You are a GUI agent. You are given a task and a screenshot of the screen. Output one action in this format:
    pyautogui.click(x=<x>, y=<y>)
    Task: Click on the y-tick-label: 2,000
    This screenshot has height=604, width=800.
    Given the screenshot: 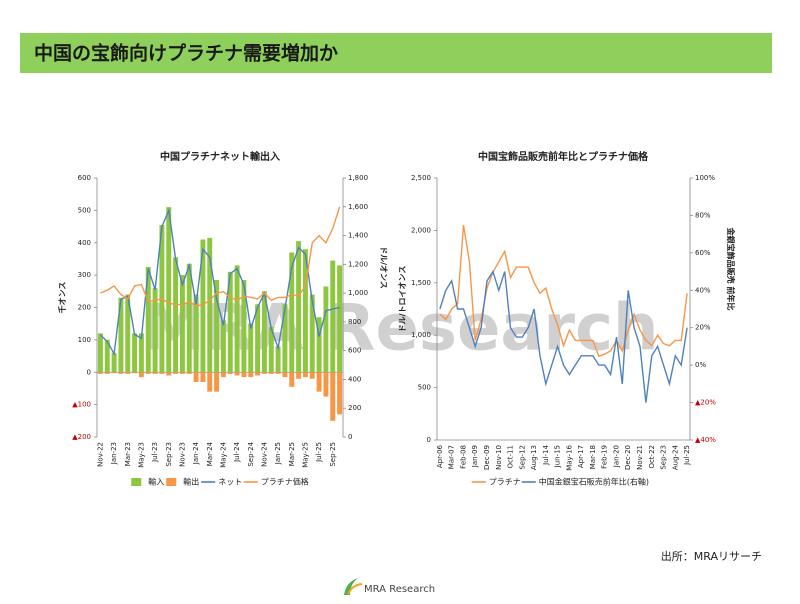 What is the action you would take?
    pyautogui.click(x=421, y=230)
    